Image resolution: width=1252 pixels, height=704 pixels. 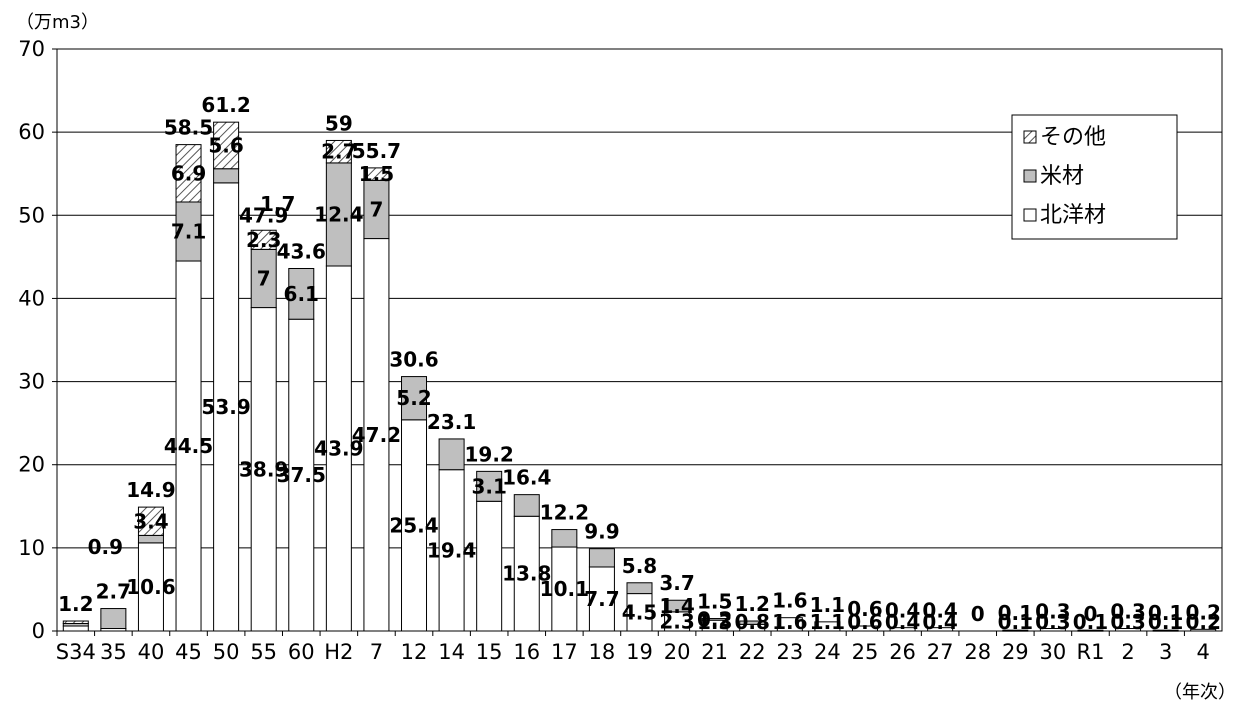 I want to click on legend-label: その他, so click(x=1073, y=137).